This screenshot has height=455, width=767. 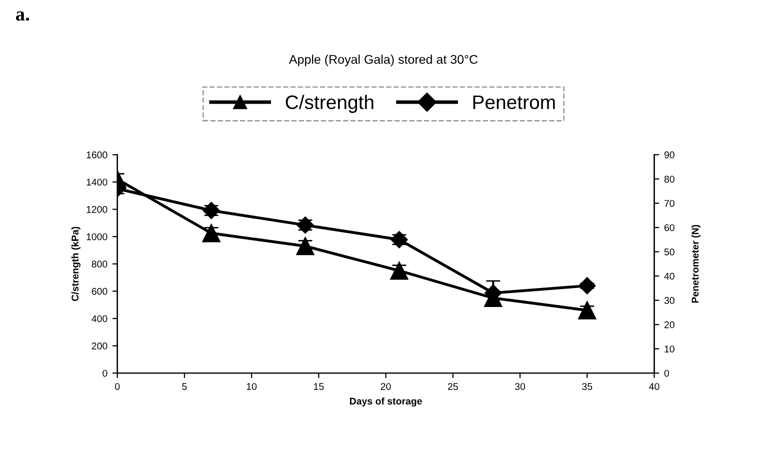 I want to click on y2-tick-label: 60, so click(x=669, y=228).